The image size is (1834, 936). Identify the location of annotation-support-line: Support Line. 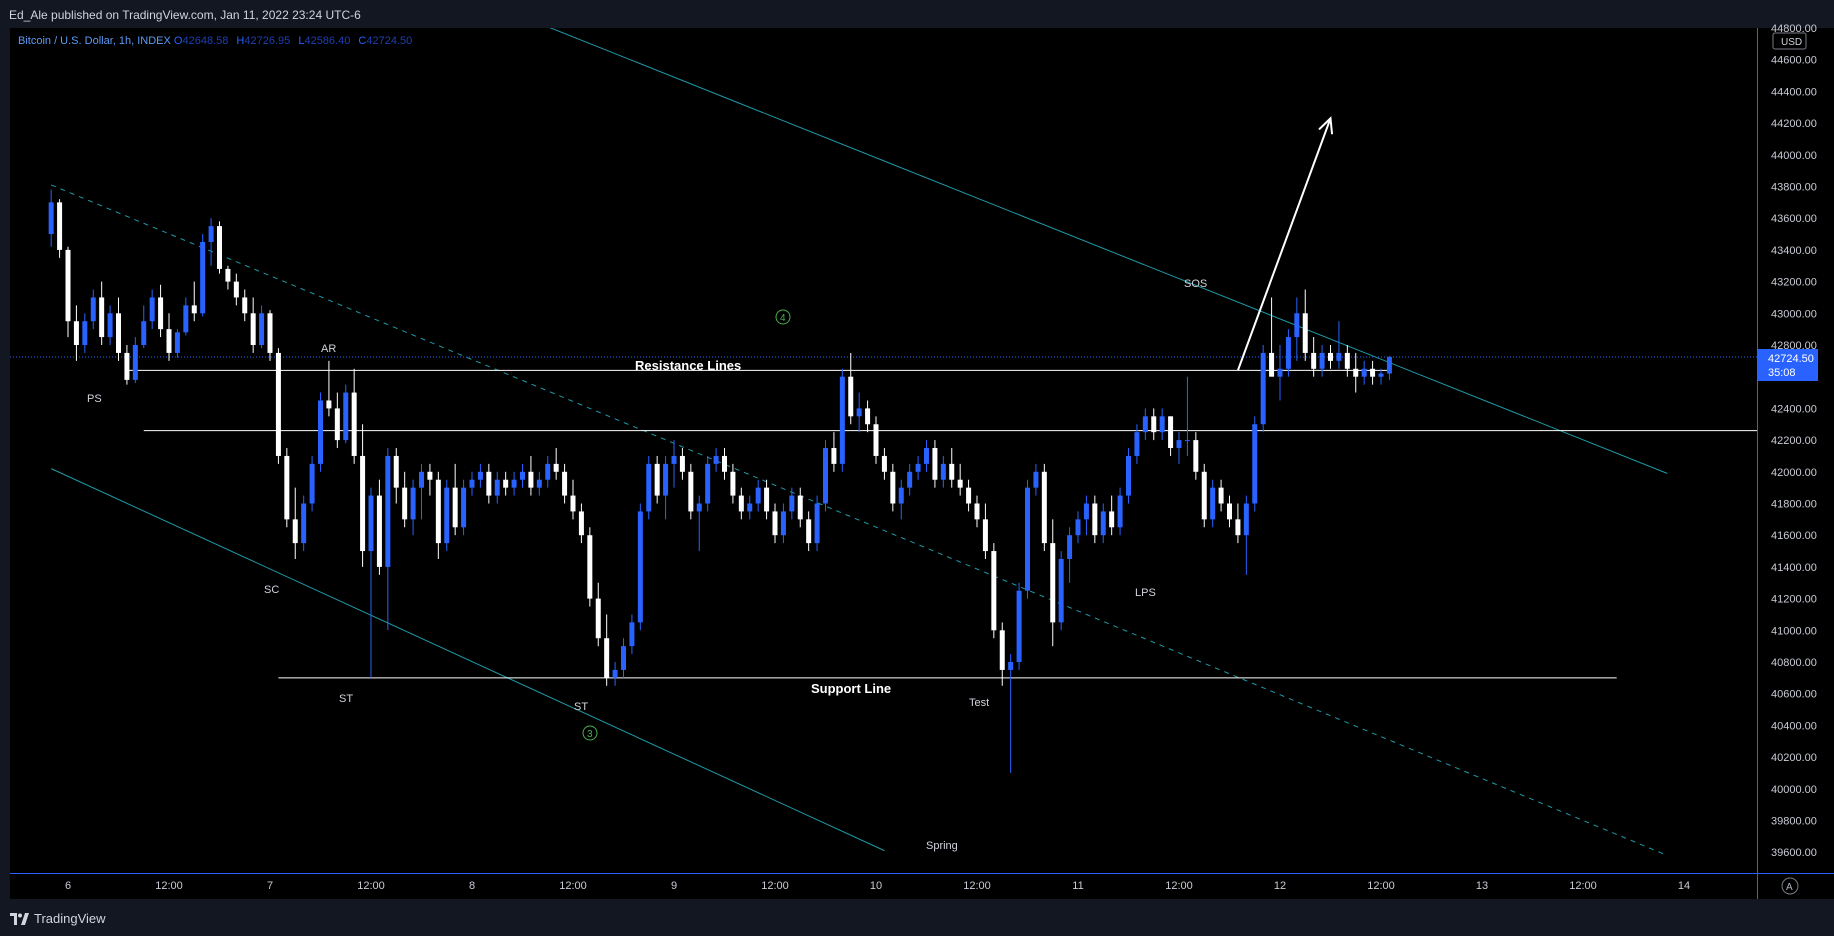
(851, 688).